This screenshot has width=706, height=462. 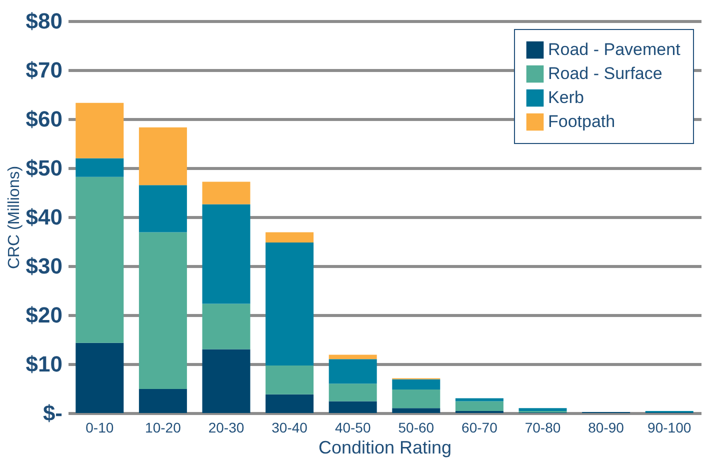 What do you see at coordinates (100, 428) in the screenshot?
I see `x-tick-label: 0-10` at bounding box center [100, 428].